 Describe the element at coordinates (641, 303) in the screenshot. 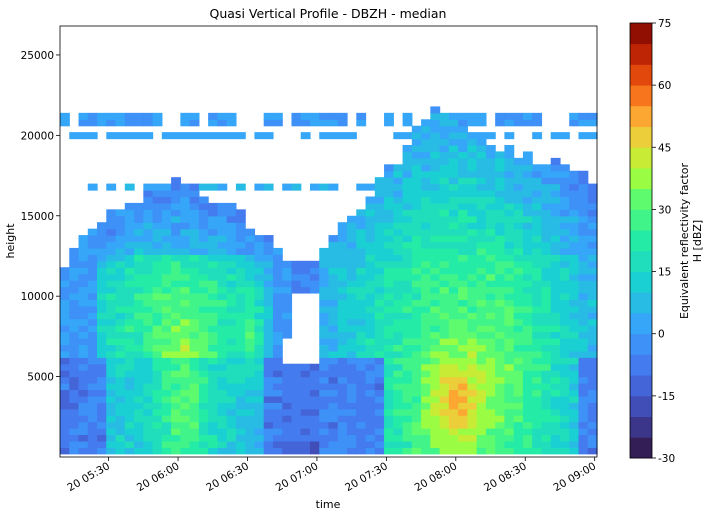

I see `colorbar-segment` at that location.